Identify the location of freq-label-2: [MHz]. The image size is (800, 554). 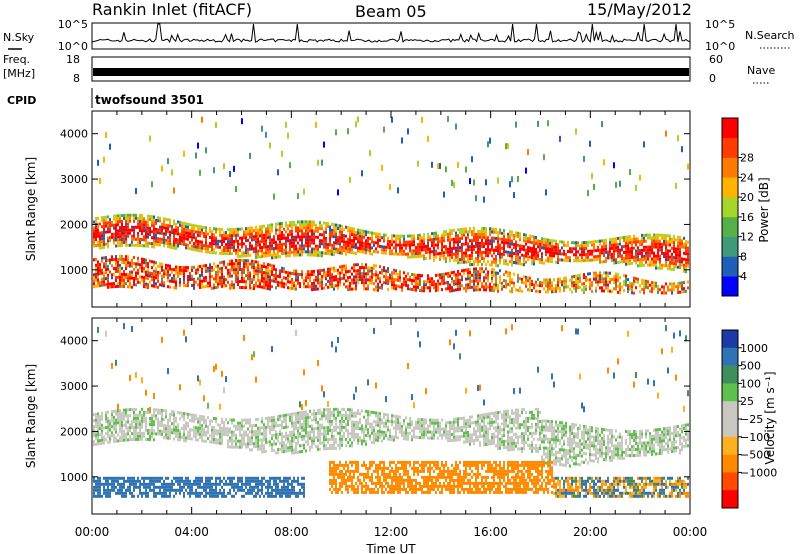
(19, 73).